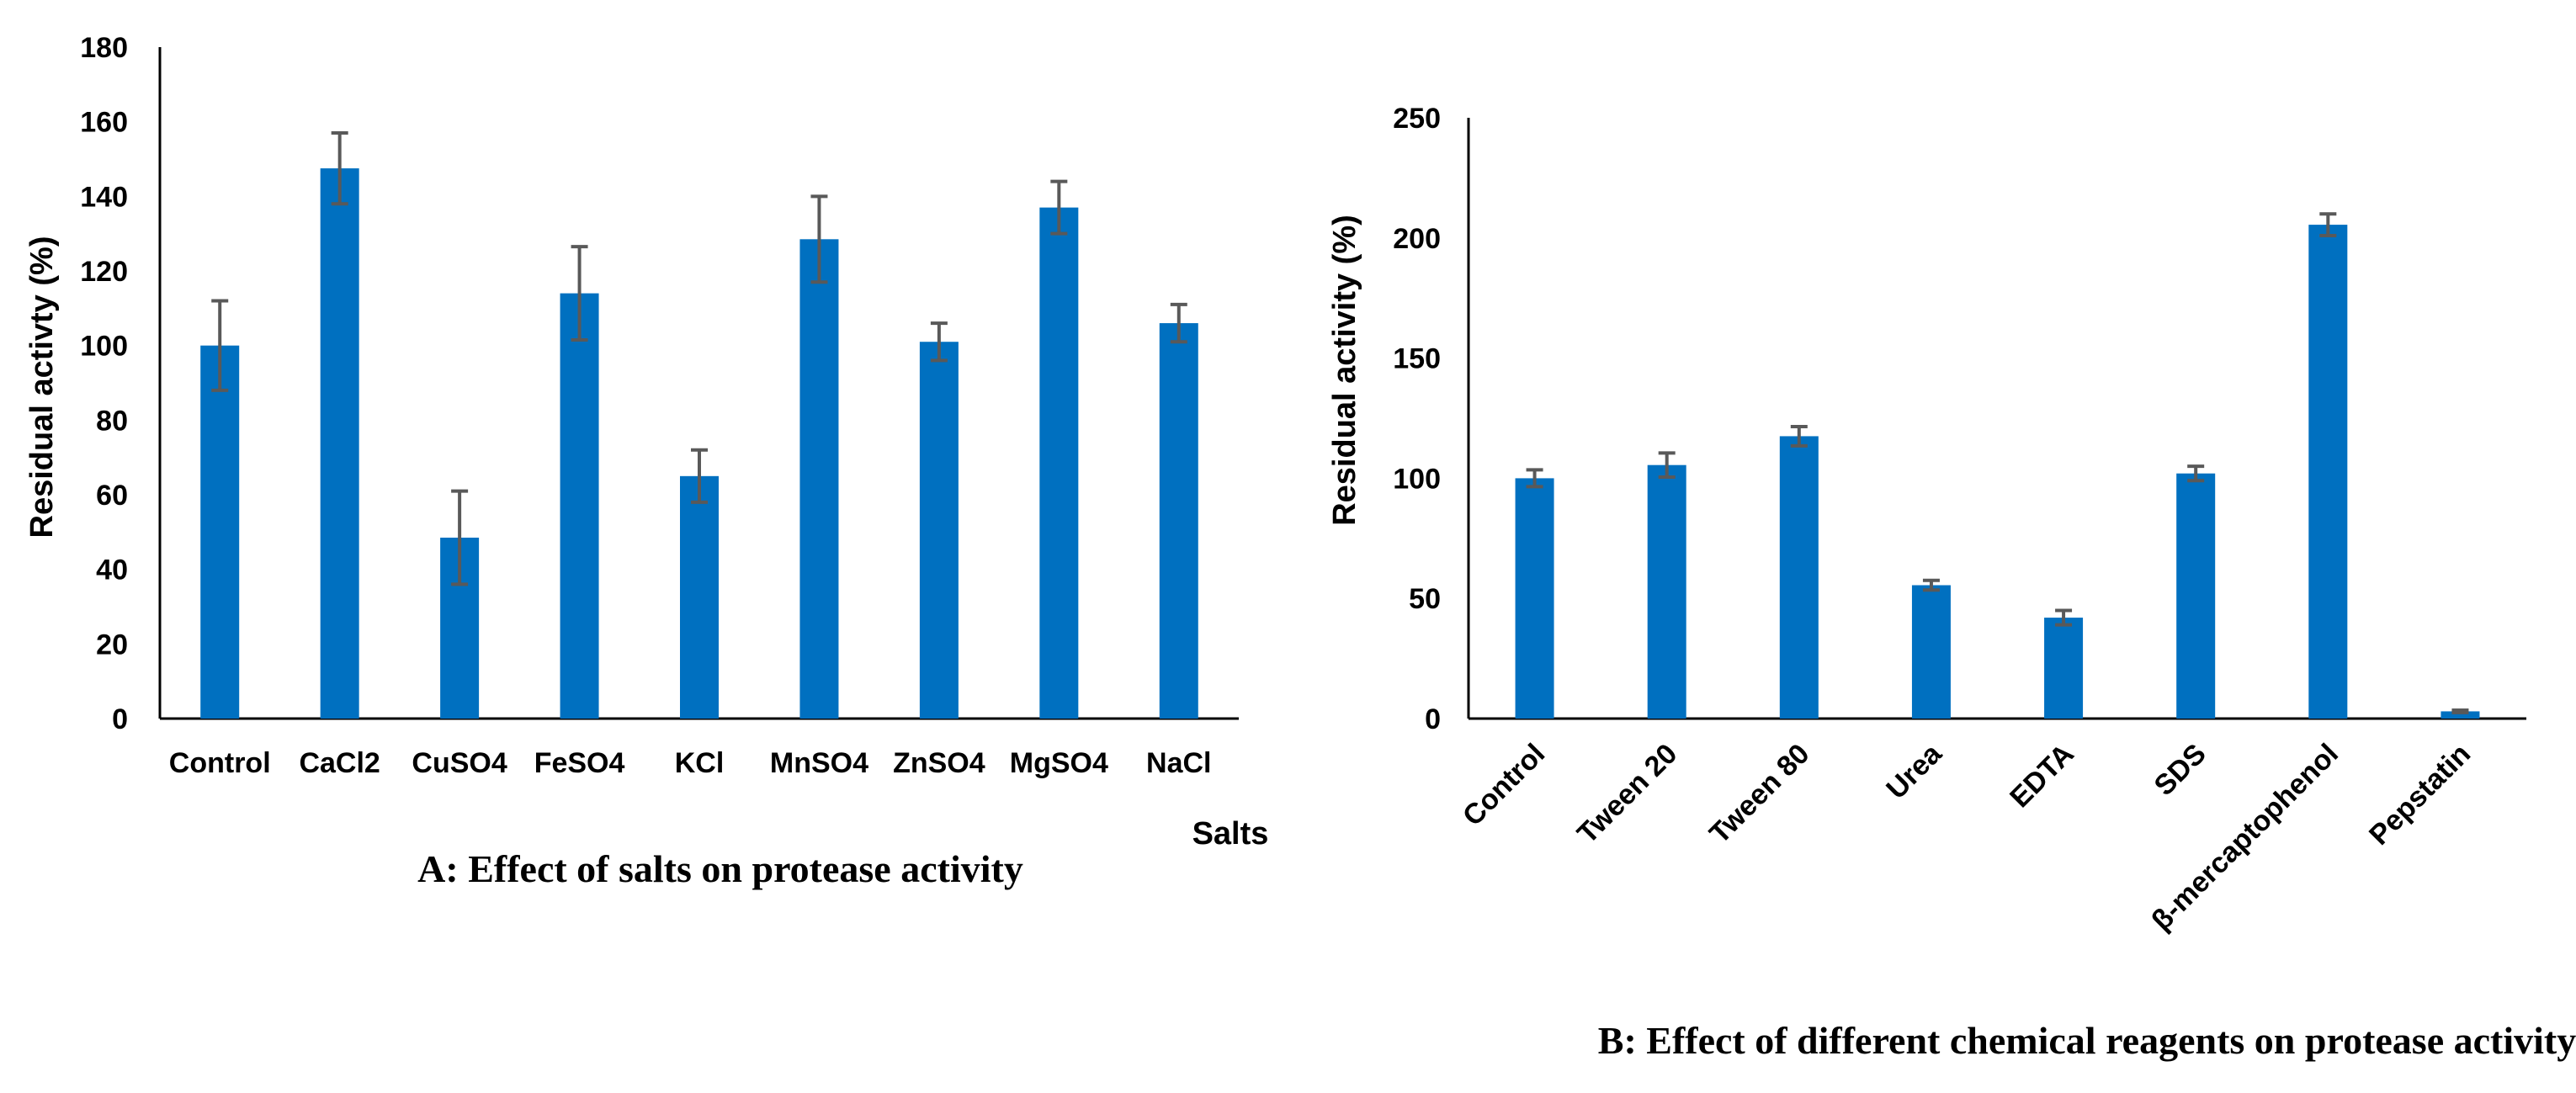  I want to click on chart-a-x-tick-label: KCl, so click(700, 763).